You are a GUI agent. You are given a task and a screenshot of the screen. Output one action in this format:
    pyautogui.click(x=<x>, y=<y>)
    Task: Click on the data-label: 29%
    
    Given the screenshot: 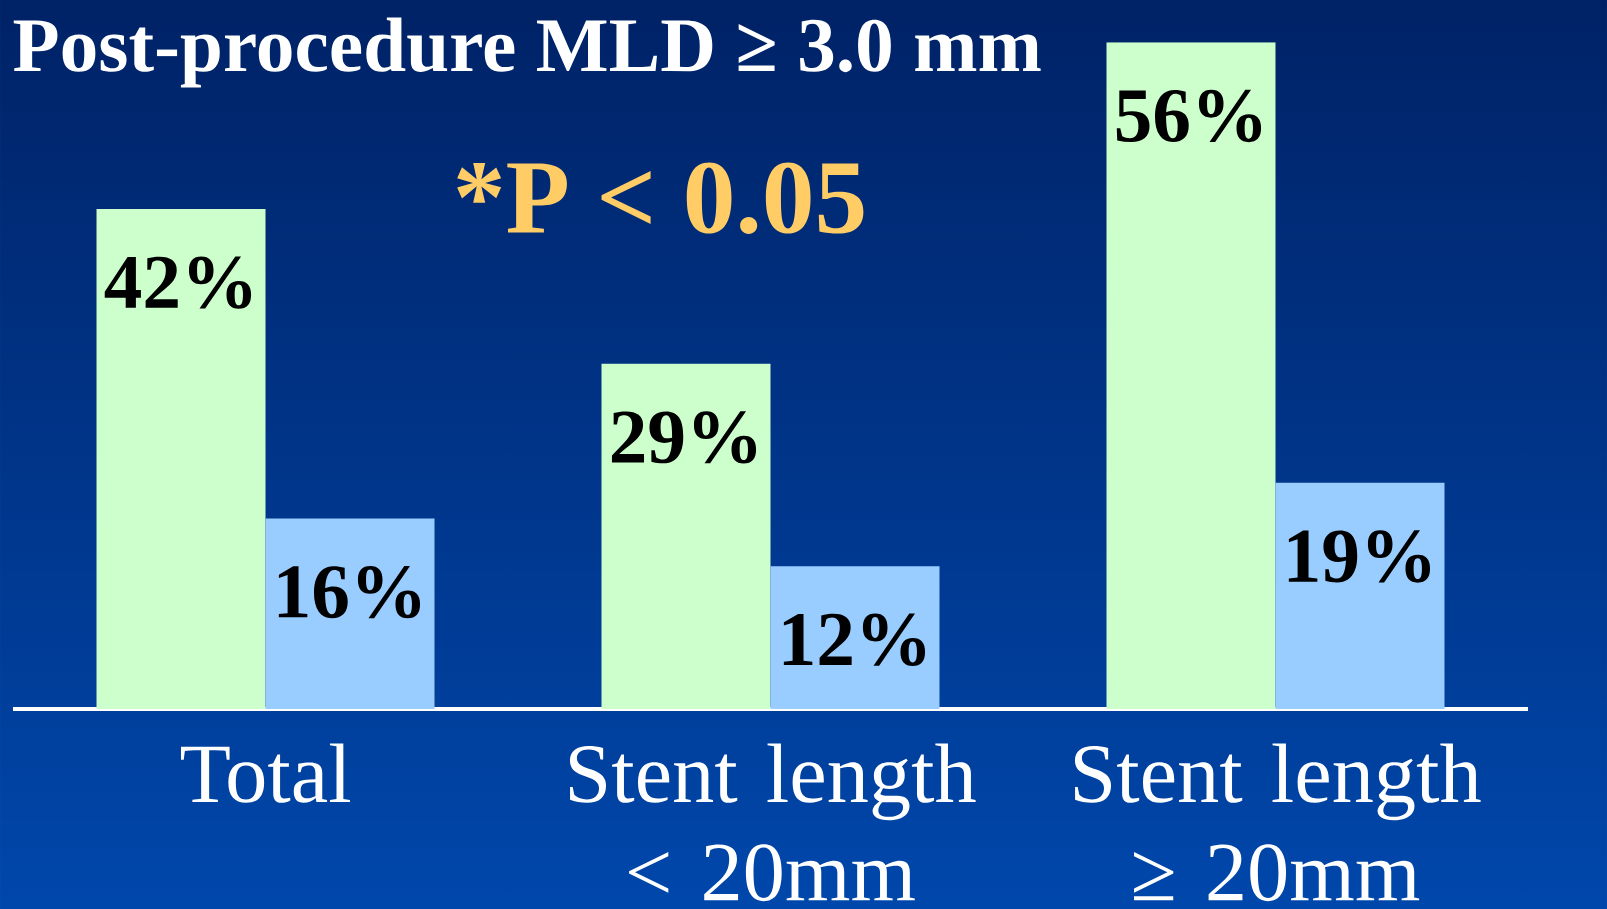 What is the action you would take?
    pyautogui.click(x=684, y=437)
    